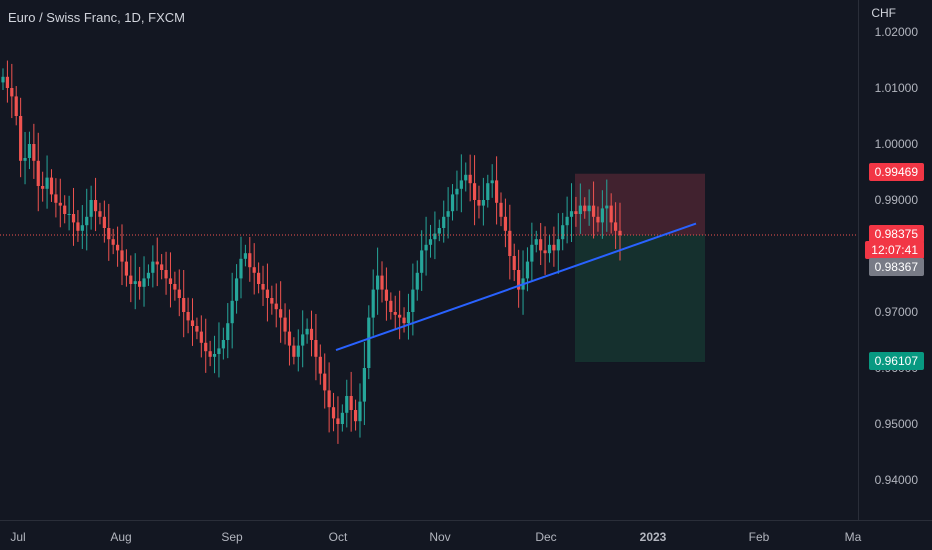 This screenshot has height=550, width=932. Describe the element at coordinates (853, 537) in the screenshot. I see `x-tick-label: Ma` at that location.